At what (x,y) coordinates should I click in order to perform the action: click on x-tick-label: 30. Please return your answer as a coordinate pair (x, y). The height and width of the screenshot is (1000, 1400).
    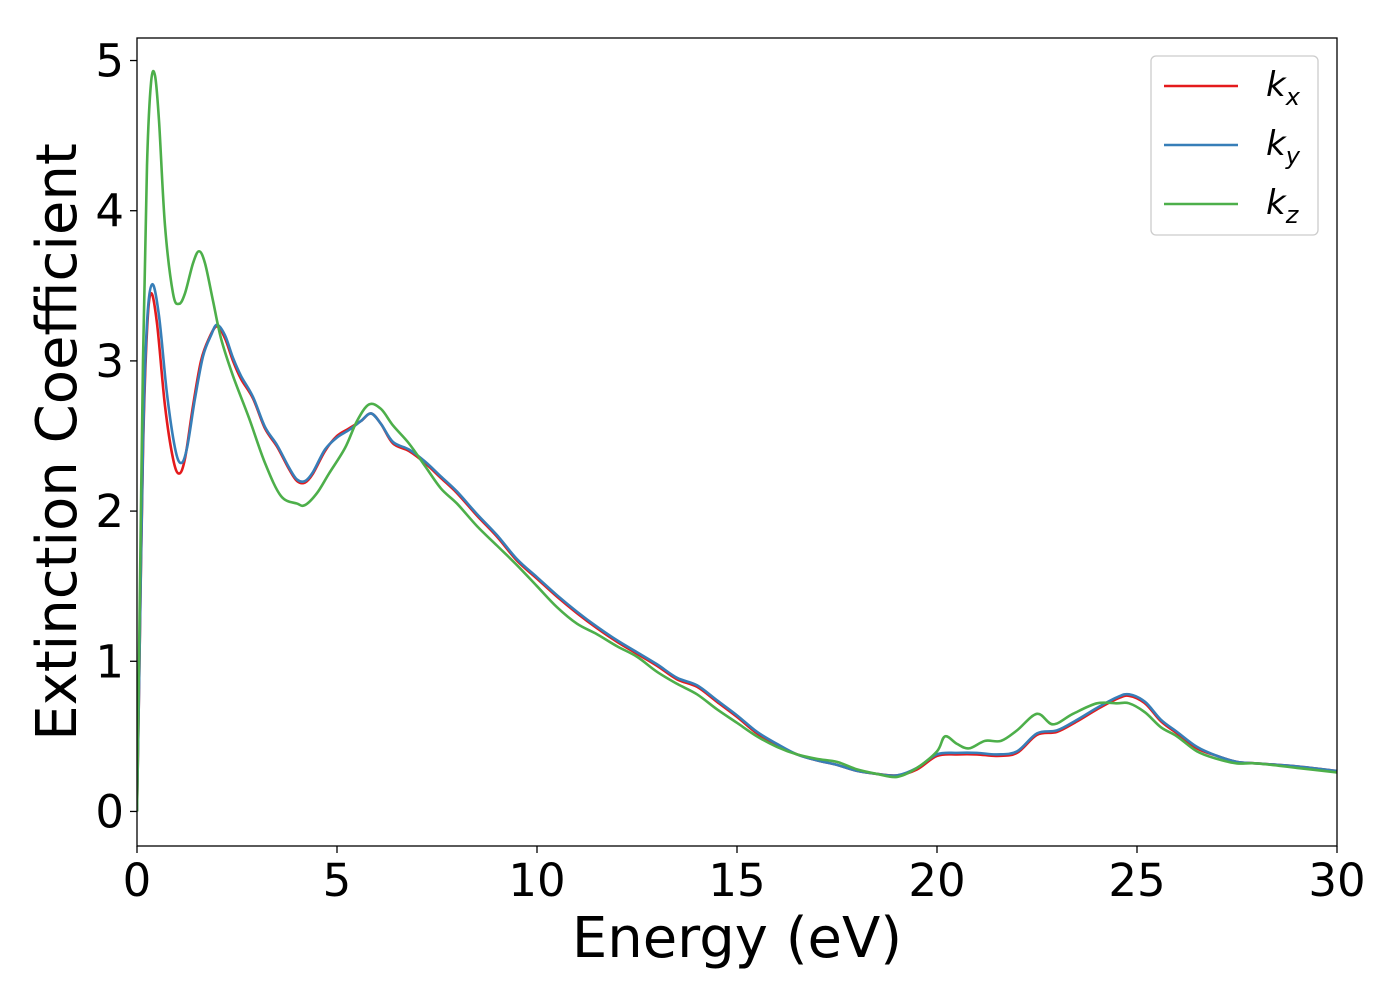
    Looking at the image, I should click on (1336, 880).